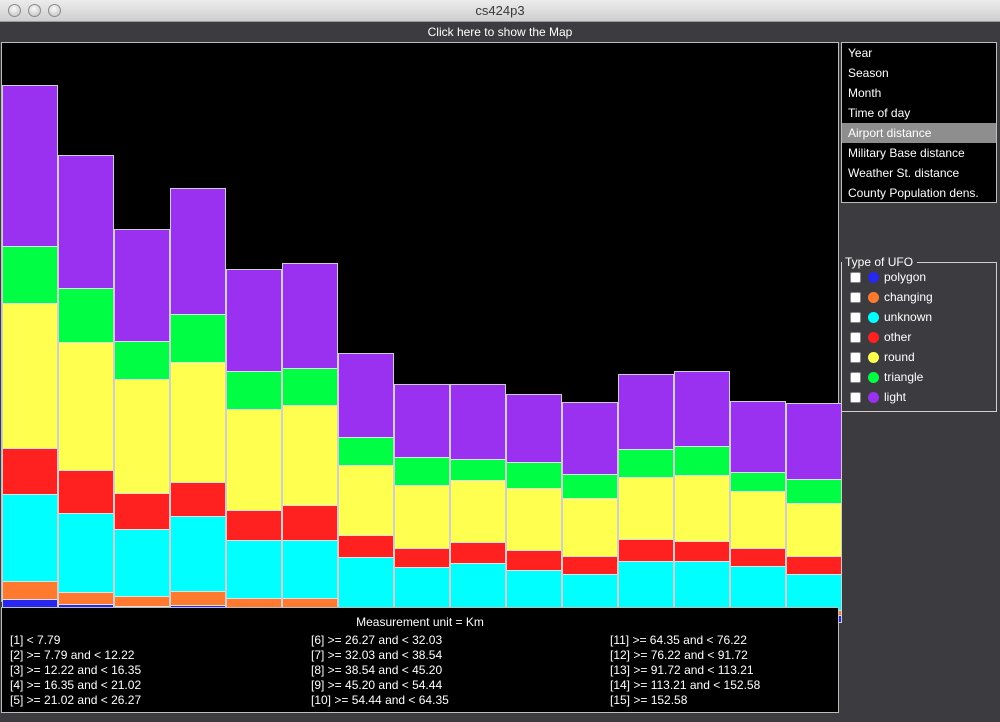  Describe the element at coordinates (855, 377) in the screenshot. I see `legend-checkbox-triangle` at that location.